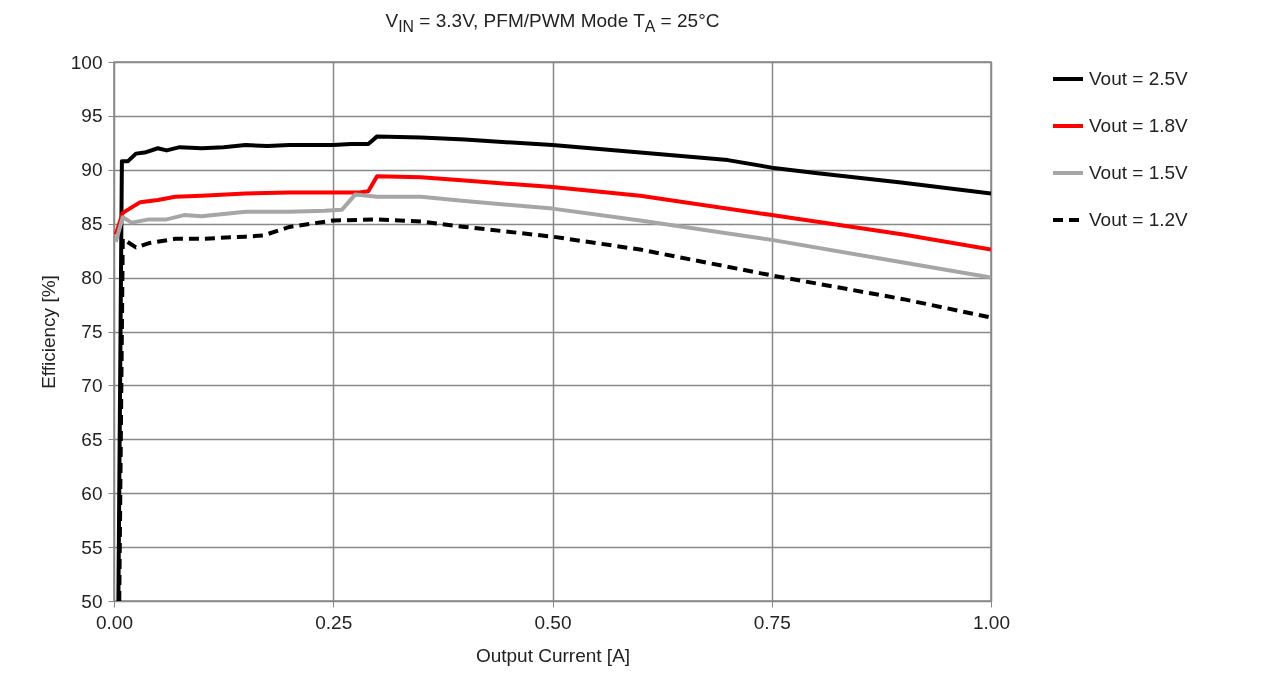 Image resolution: width=1282 pixels, height=686 pixels. Describe the element at coordinates (1139, 172) in the screenshot. I see `legend-label: Vout = 1.5V` at that location.